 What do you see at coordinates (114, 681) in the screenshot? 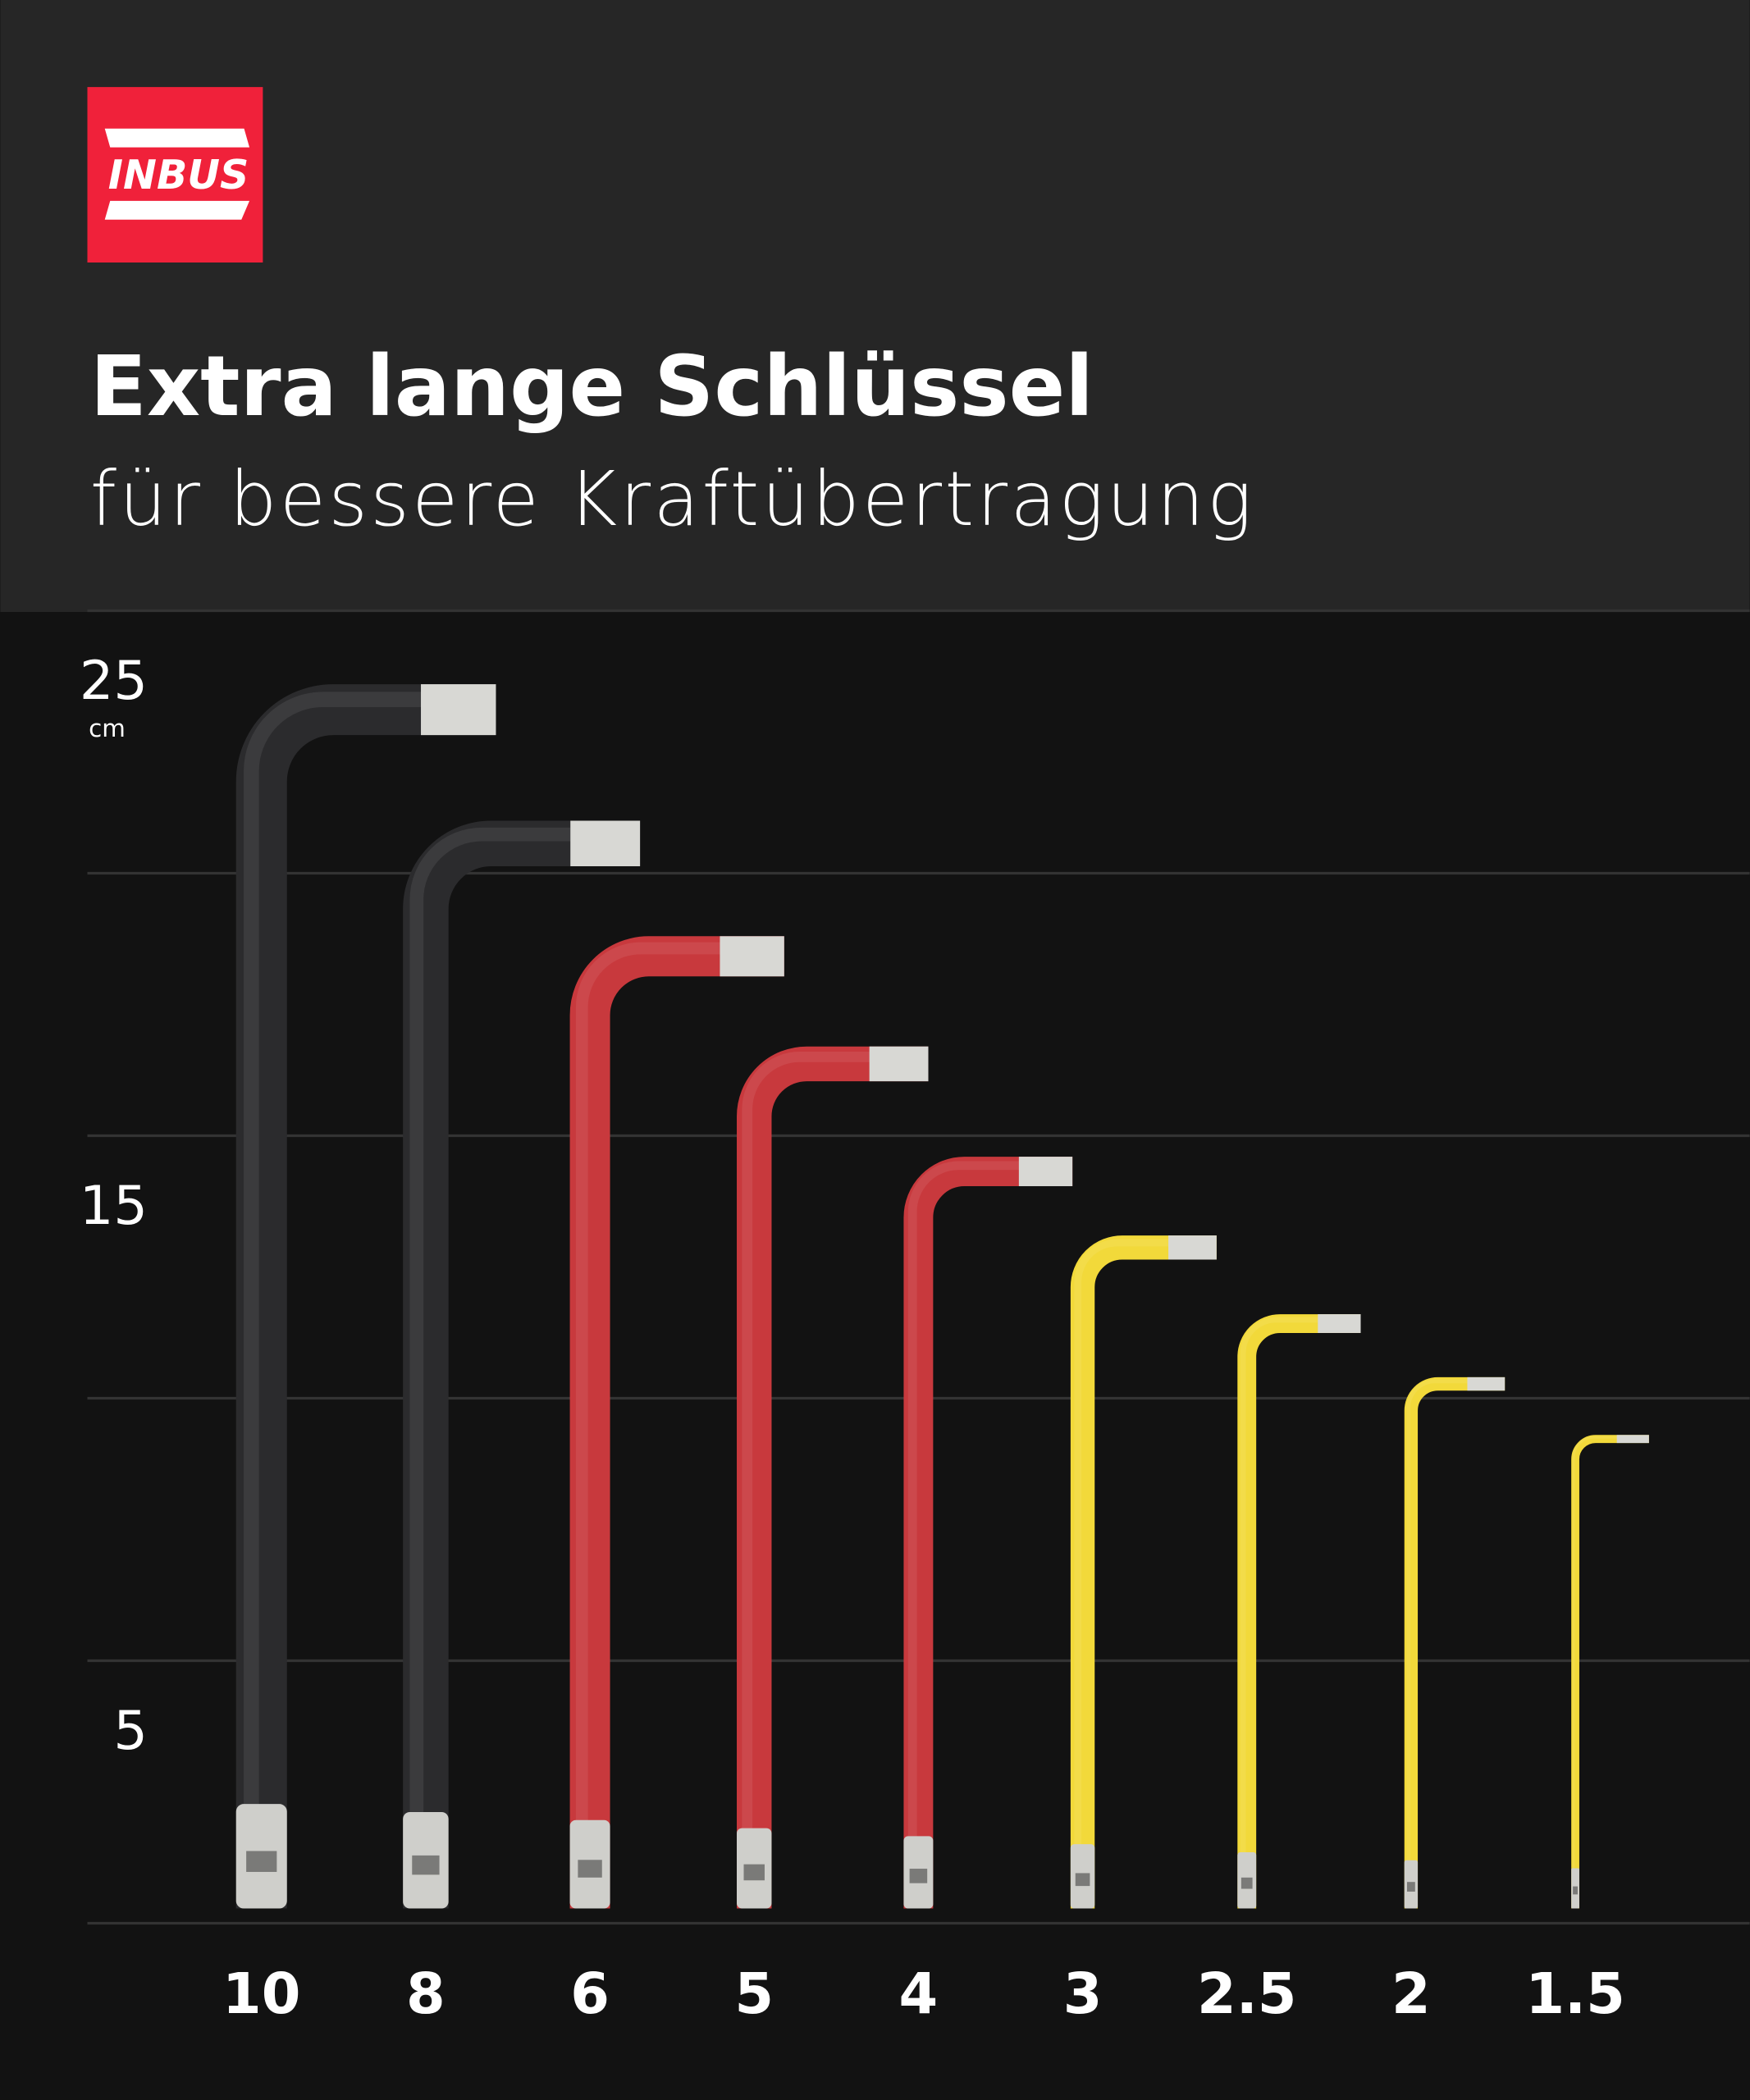
I see `y-tick-label: 25` at bounding box center [114, 681].